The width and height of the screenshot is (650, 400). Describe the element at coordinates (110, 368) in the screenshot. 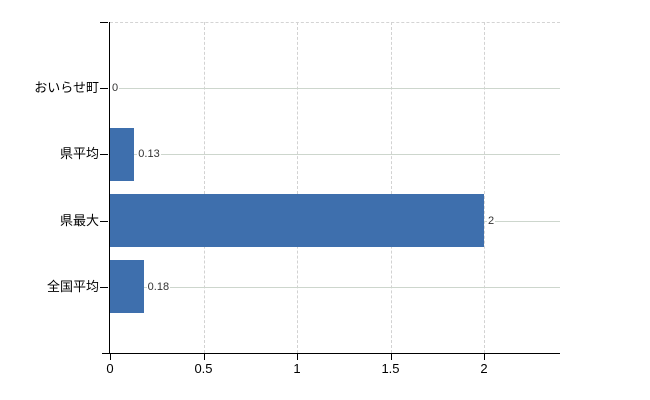

I see `x-tick-label: 0` at that location.